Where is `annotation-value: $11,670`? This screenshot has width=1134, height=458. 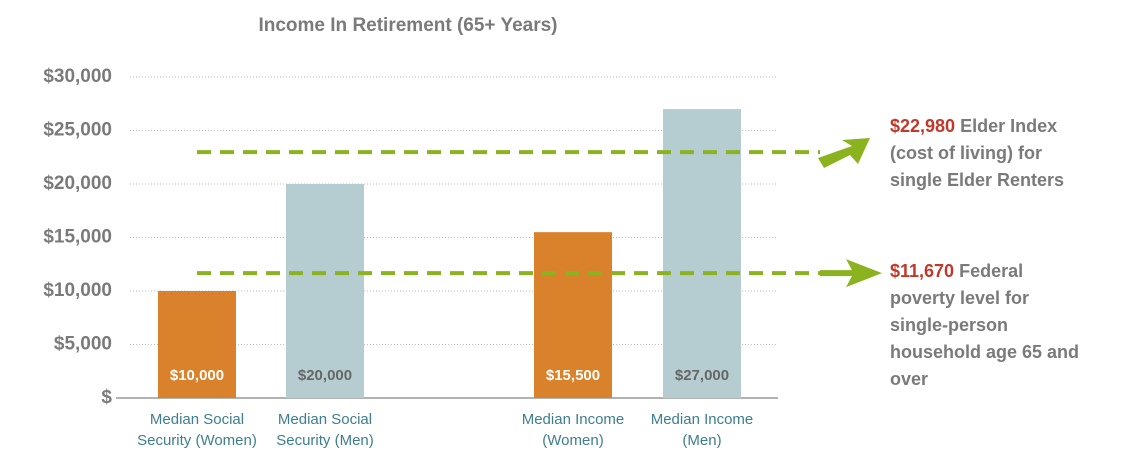
annotation-value: $11,670 is located at coordinates (922, 271).